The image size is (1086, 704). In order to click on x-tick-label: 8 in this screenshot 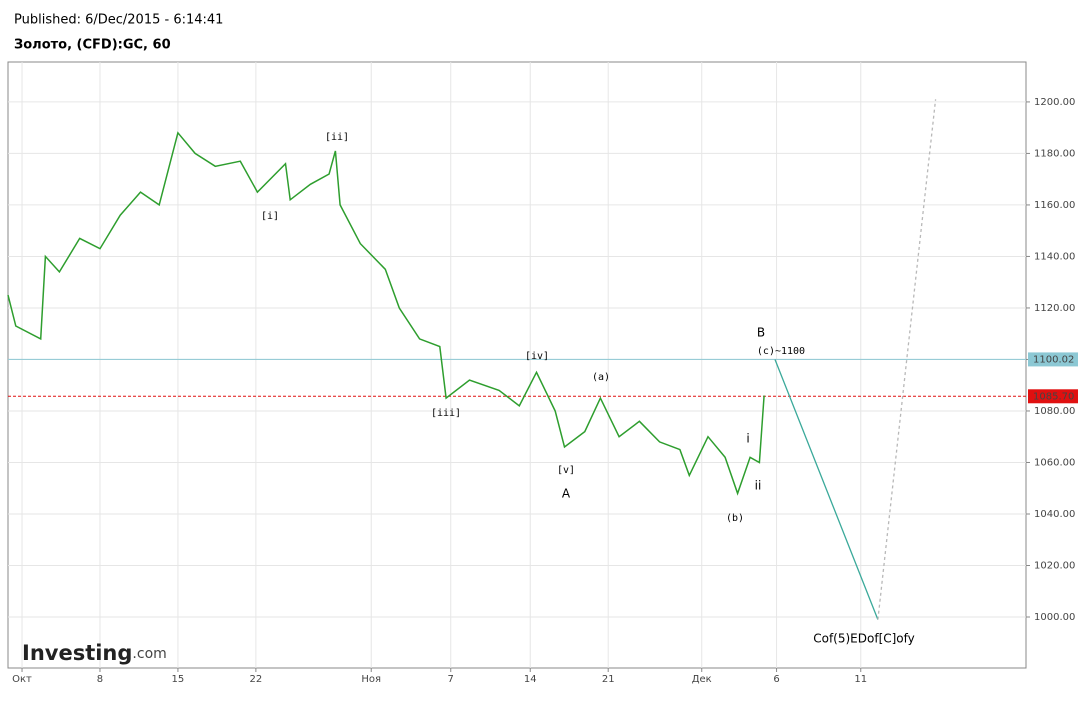, I will do `click(100, 679)`.